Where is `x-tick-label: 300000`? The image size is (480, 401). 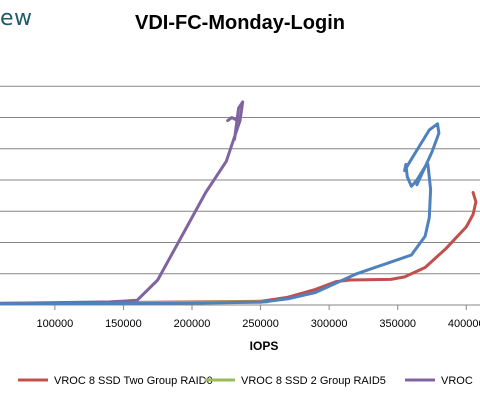
x-tick-label: 300000 is located at coordinates (329, 324).